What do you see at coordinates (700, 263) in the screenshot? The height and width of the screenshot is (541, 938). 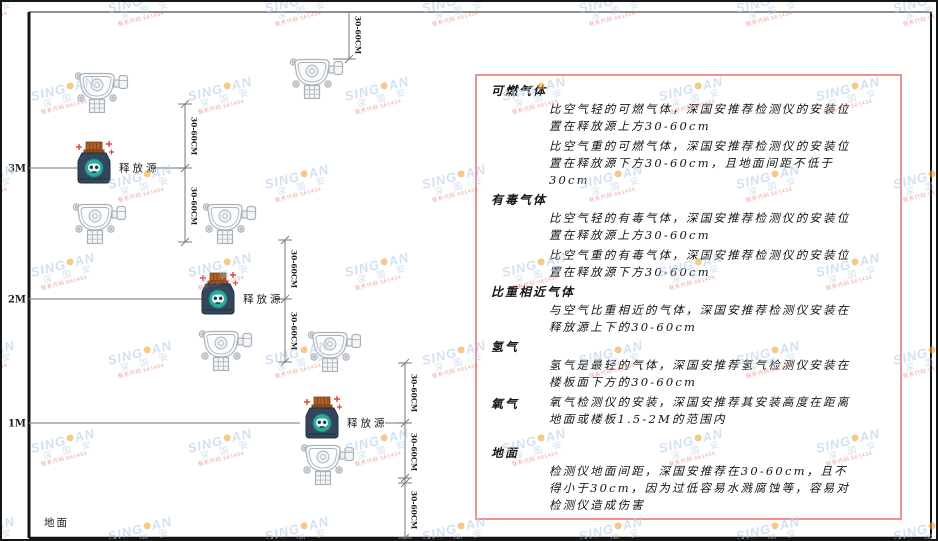 I see `section-paragraph: 比空气重的有毒气体，深国安推荐检测仪的安装位置在释放源下方30-60cm` at bounding box center [700, 263].